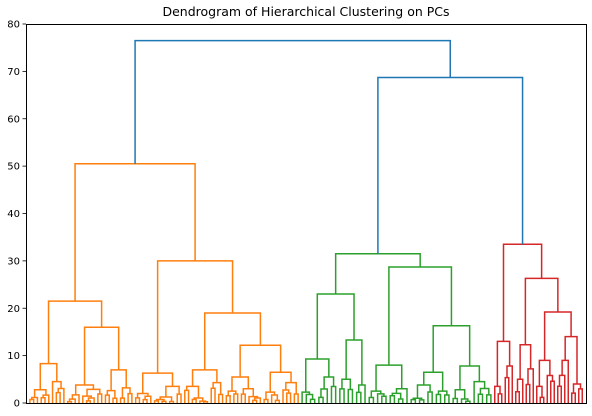 This screenshot has width=592, height=416. I want to click on y-tick-label: 40, so click(13, 214).